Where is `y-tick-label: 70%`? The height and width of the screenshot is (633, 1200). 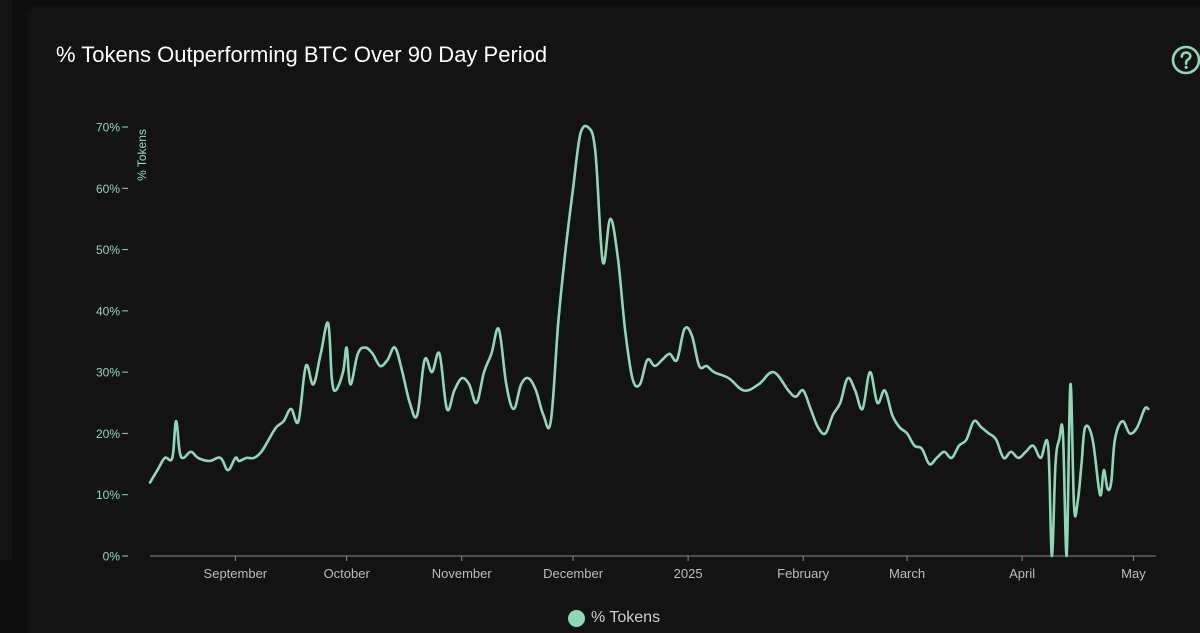 y-tick-label: 70% is located at coordinates (108, 128).